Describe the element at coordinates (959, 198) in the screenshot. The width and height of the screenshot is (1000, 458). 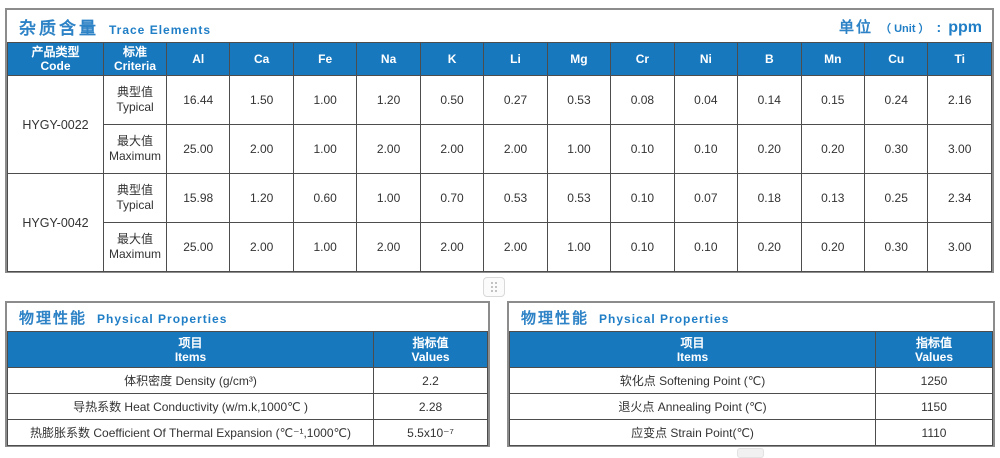
I see `value-cell: 2.34` at that location.